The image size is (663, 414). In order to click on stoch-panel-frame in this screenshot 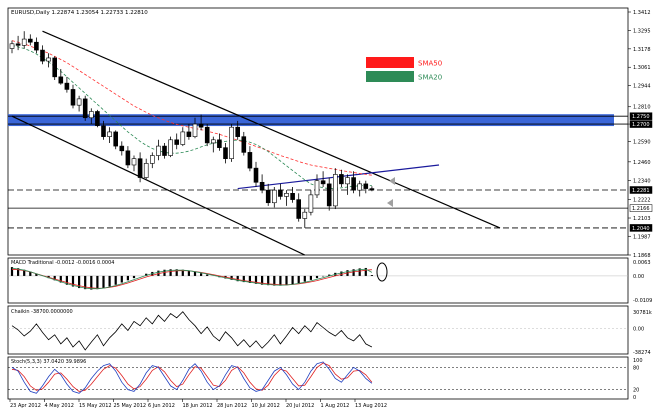, I will do `click(318, 378)`.